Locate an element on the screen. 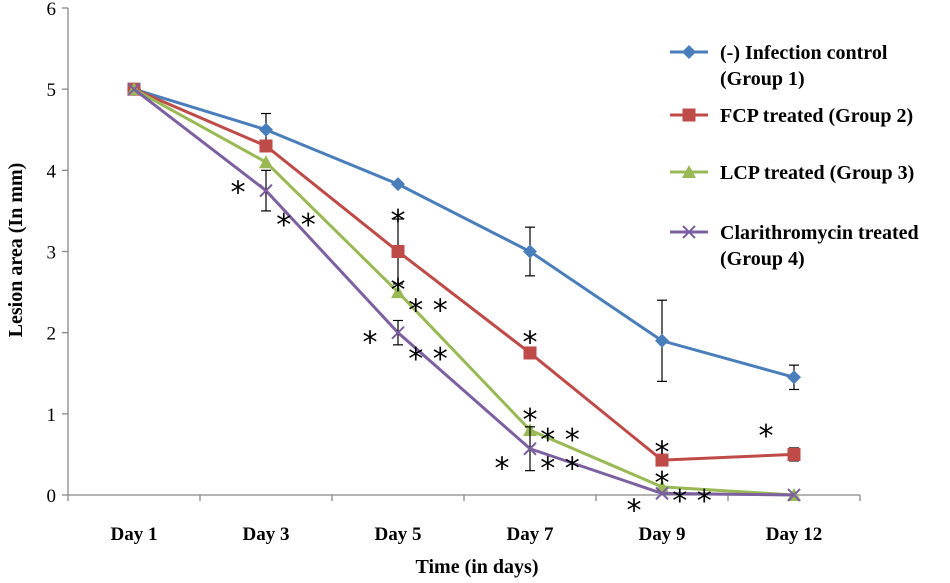 The height and width of the screenshot is (583, 950). y-tick-label: 6 is located at coordinates (52, 10).